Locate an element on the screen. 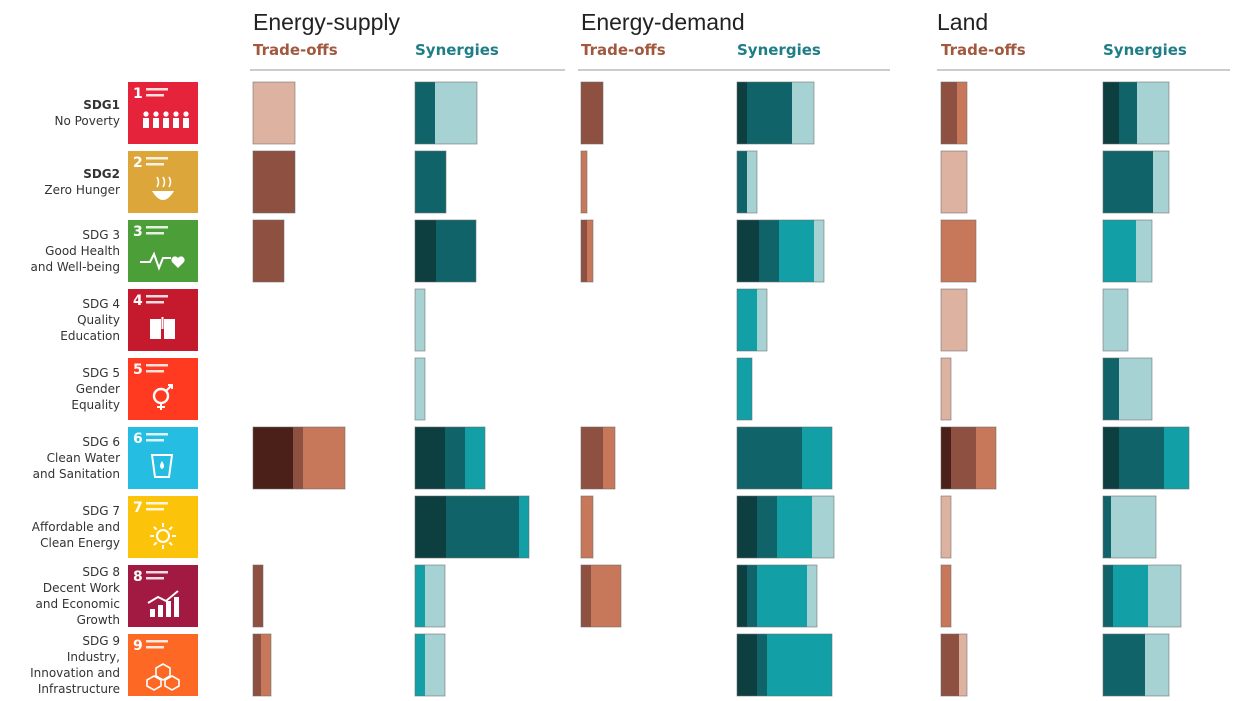 This screenshot has height=701, width=1245. sdg-7-tile: 7 is located at coordinates (163, 527).